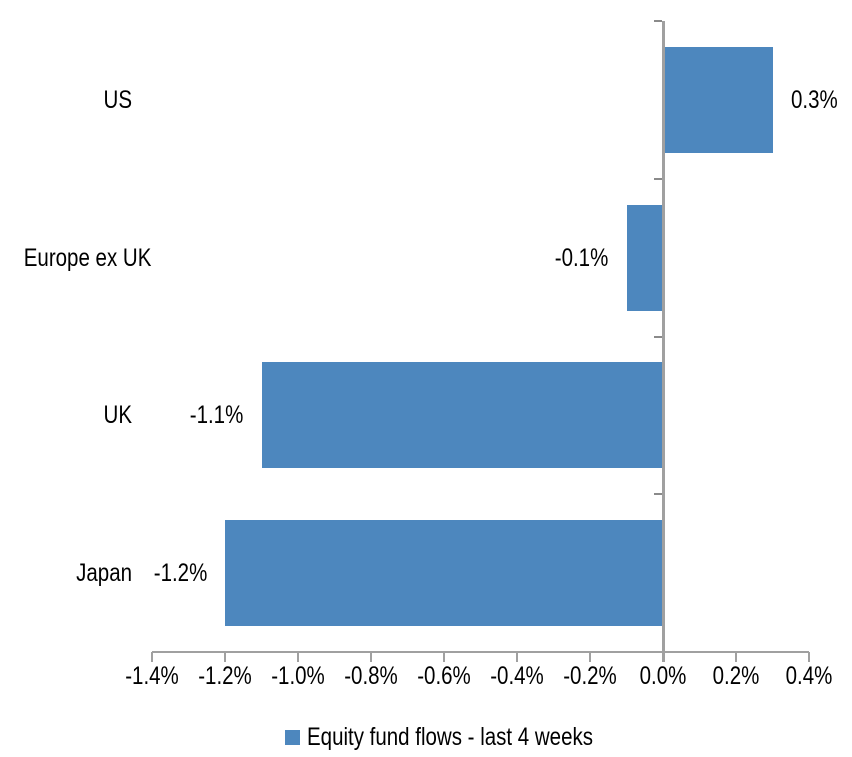 This screenshot has width=852, height=757. I want to click on x-tick-label: 0.2%, so click(736, 676).